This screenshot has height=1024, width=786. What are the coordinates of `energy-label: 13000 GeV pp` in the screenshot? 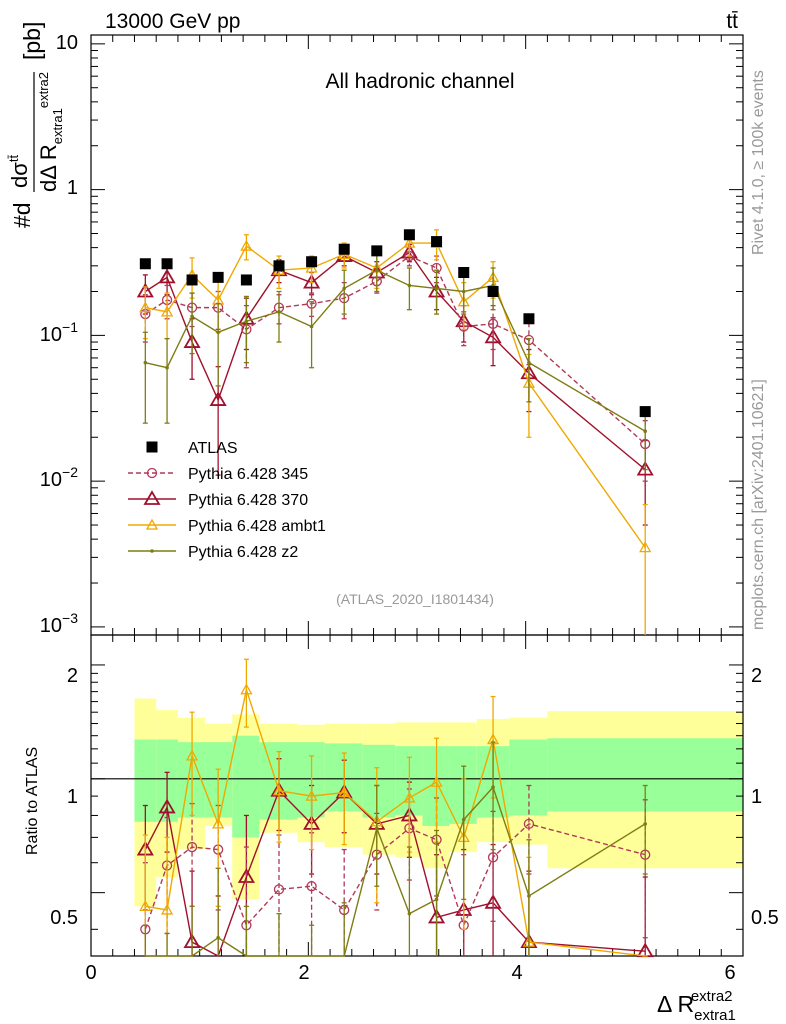 It's located at (172, 21).